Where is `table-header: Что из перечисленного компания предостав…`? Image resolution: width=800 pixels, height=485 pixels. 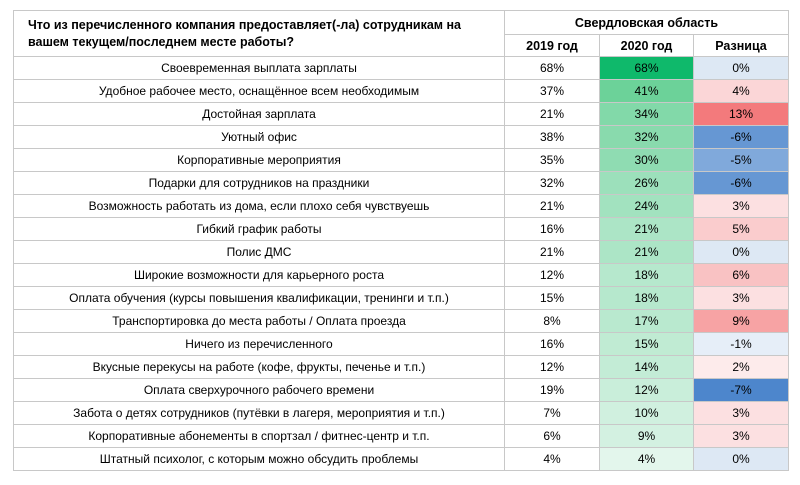
table-header: Что из перечисленного компания предостав… is located at coordinates (401, 33).